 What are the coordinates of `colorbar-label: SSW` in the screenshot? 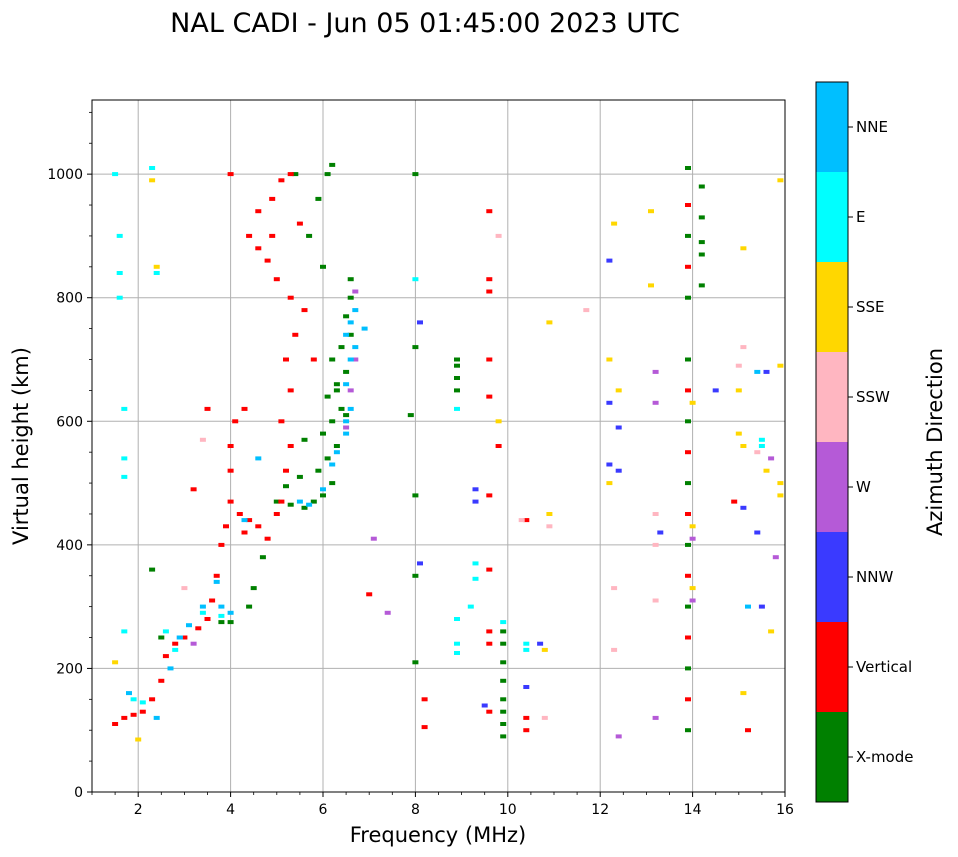 It's located at (873, 397).